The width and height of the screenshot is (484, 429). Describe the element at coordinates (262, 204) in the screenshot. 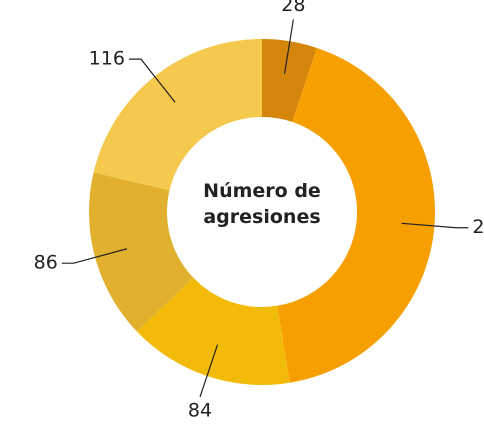

I see `chart-title: Número de agresiones` at that location.